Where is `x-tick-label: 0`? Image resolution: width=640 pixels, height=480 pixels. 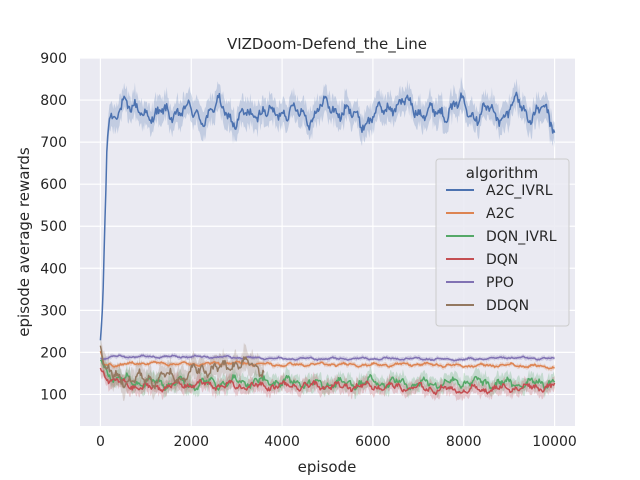 x-tick-label: 0 is located at coordinates (100, 442).